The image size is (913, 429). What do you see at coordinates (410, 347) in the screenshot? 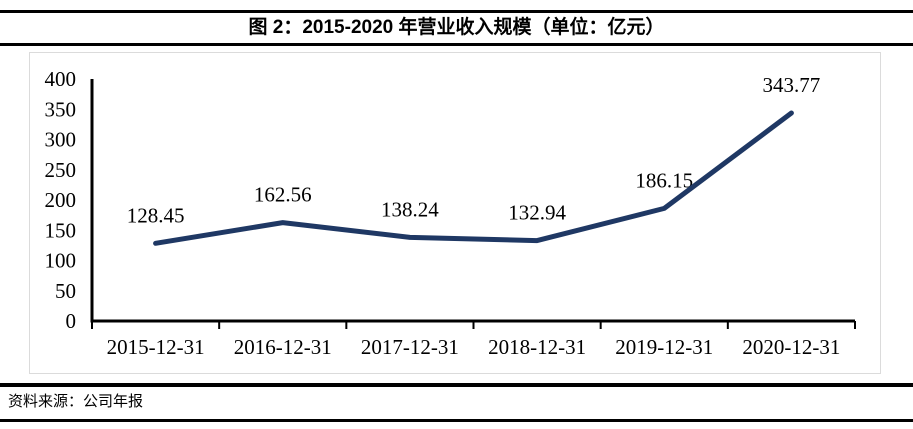
I see `svg-text: 2017-12-31` at bounding box center [410, 347].